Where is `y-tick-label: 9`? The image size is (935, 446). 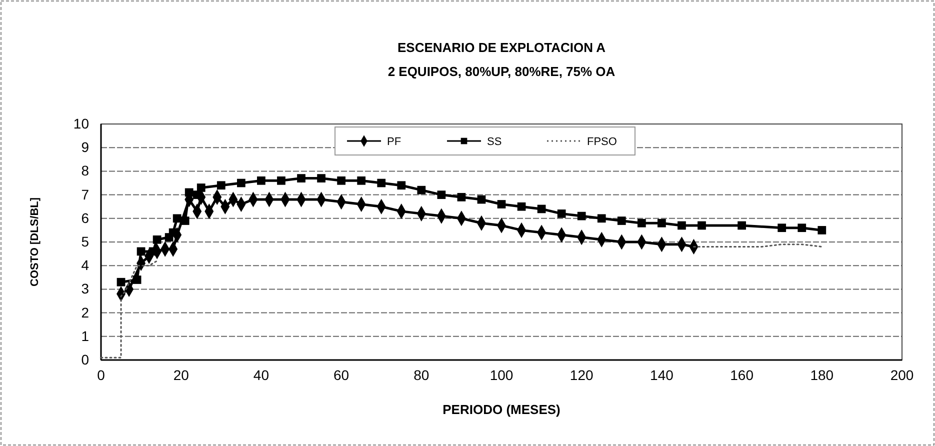
y-tick-label: 9 is located at coordinates (85, 147).